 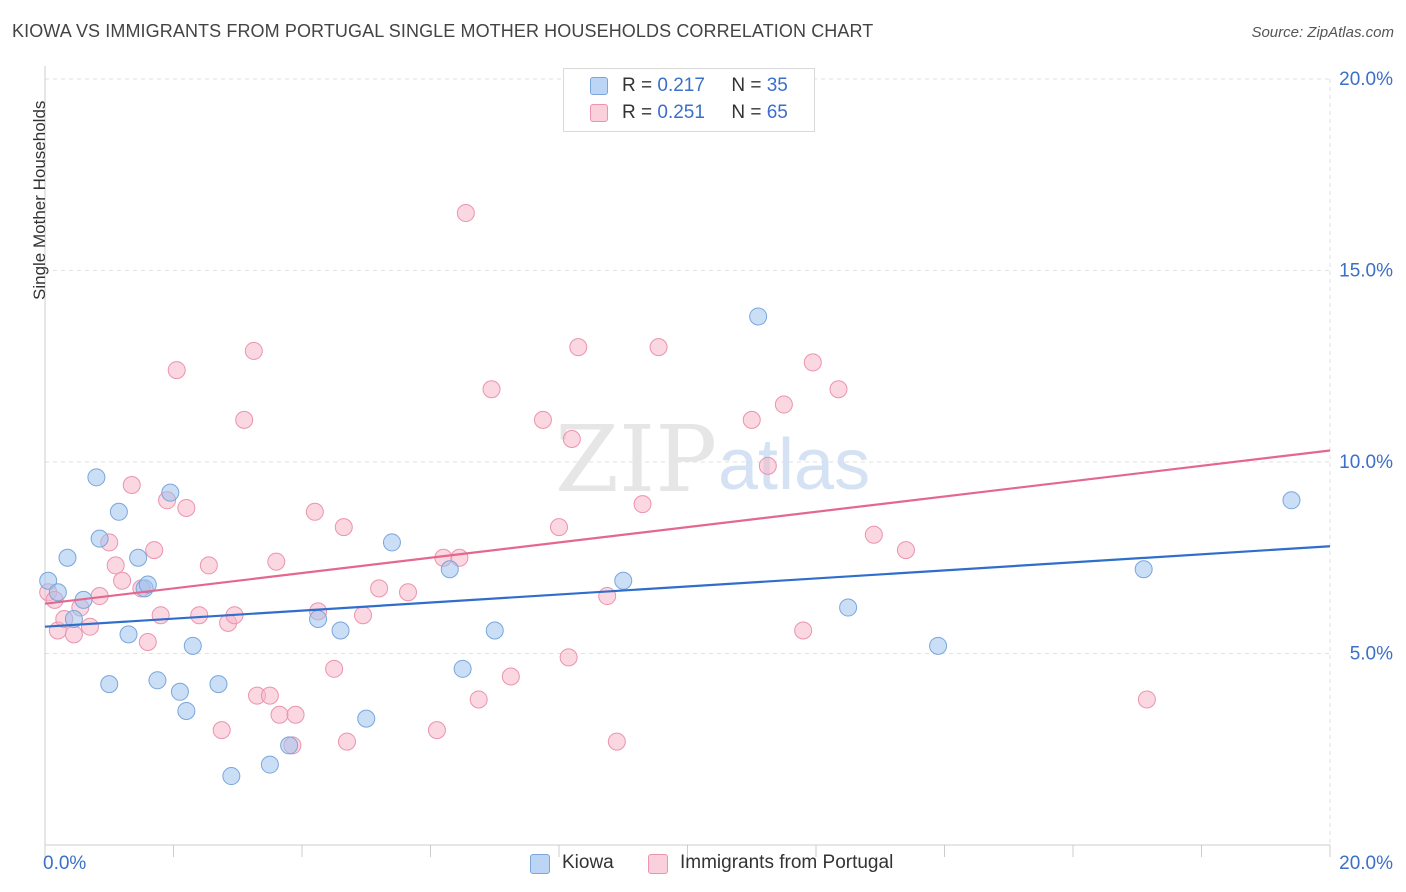 What do you see at coordinates (1366, 863) in the screenshot?
I see `x-tick-label: 20.0%` at bounding box center [1366, 863].